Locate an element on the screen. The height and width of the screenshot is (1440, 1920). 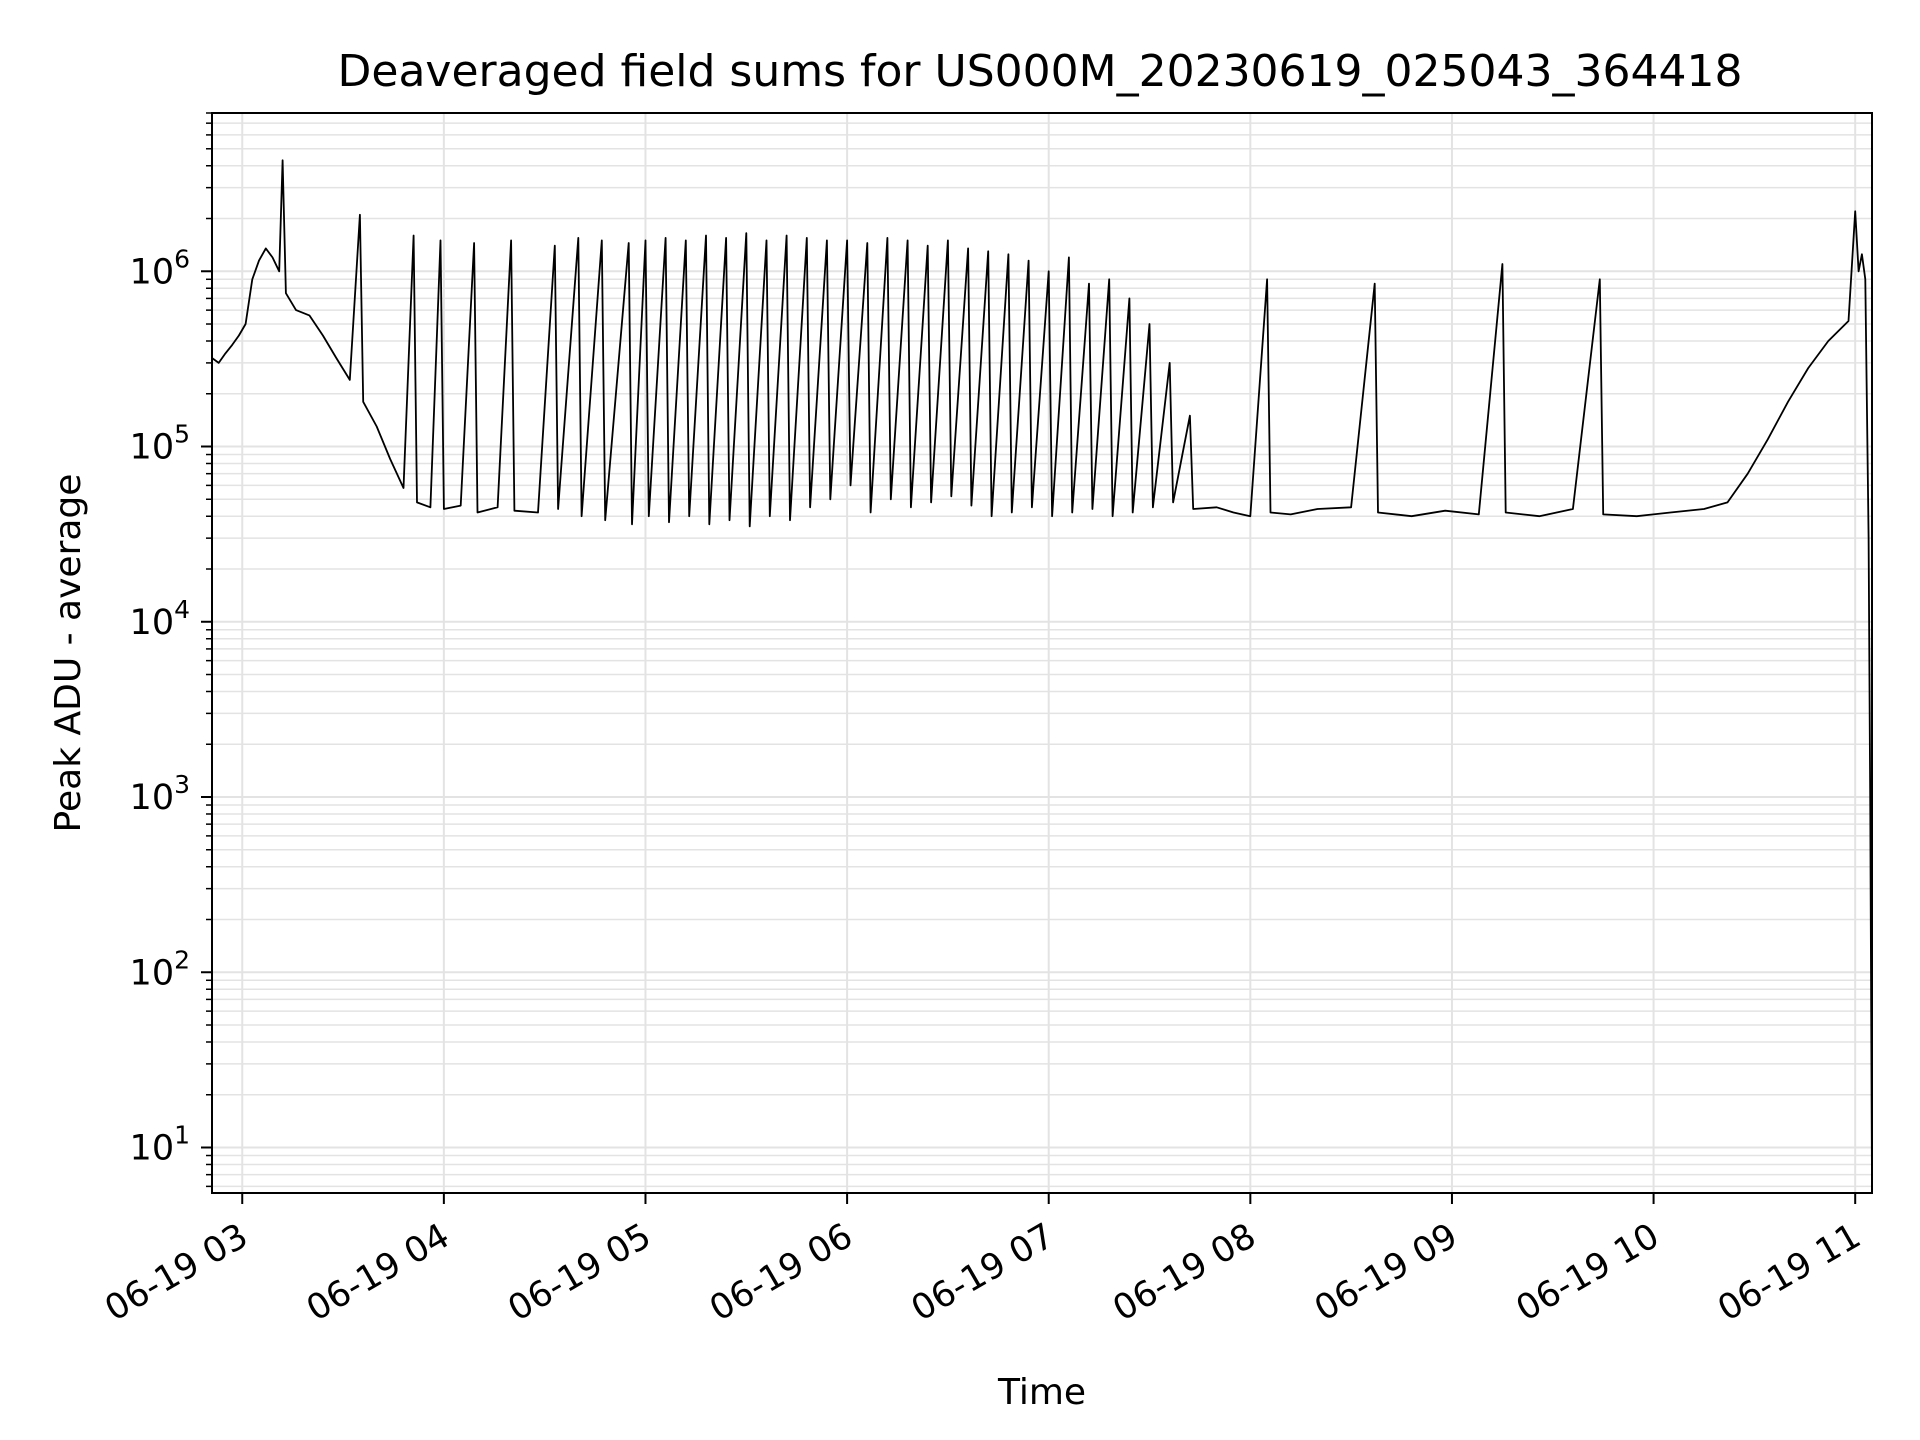
y-tick-label: 10² is located at coordinates (160, 969).